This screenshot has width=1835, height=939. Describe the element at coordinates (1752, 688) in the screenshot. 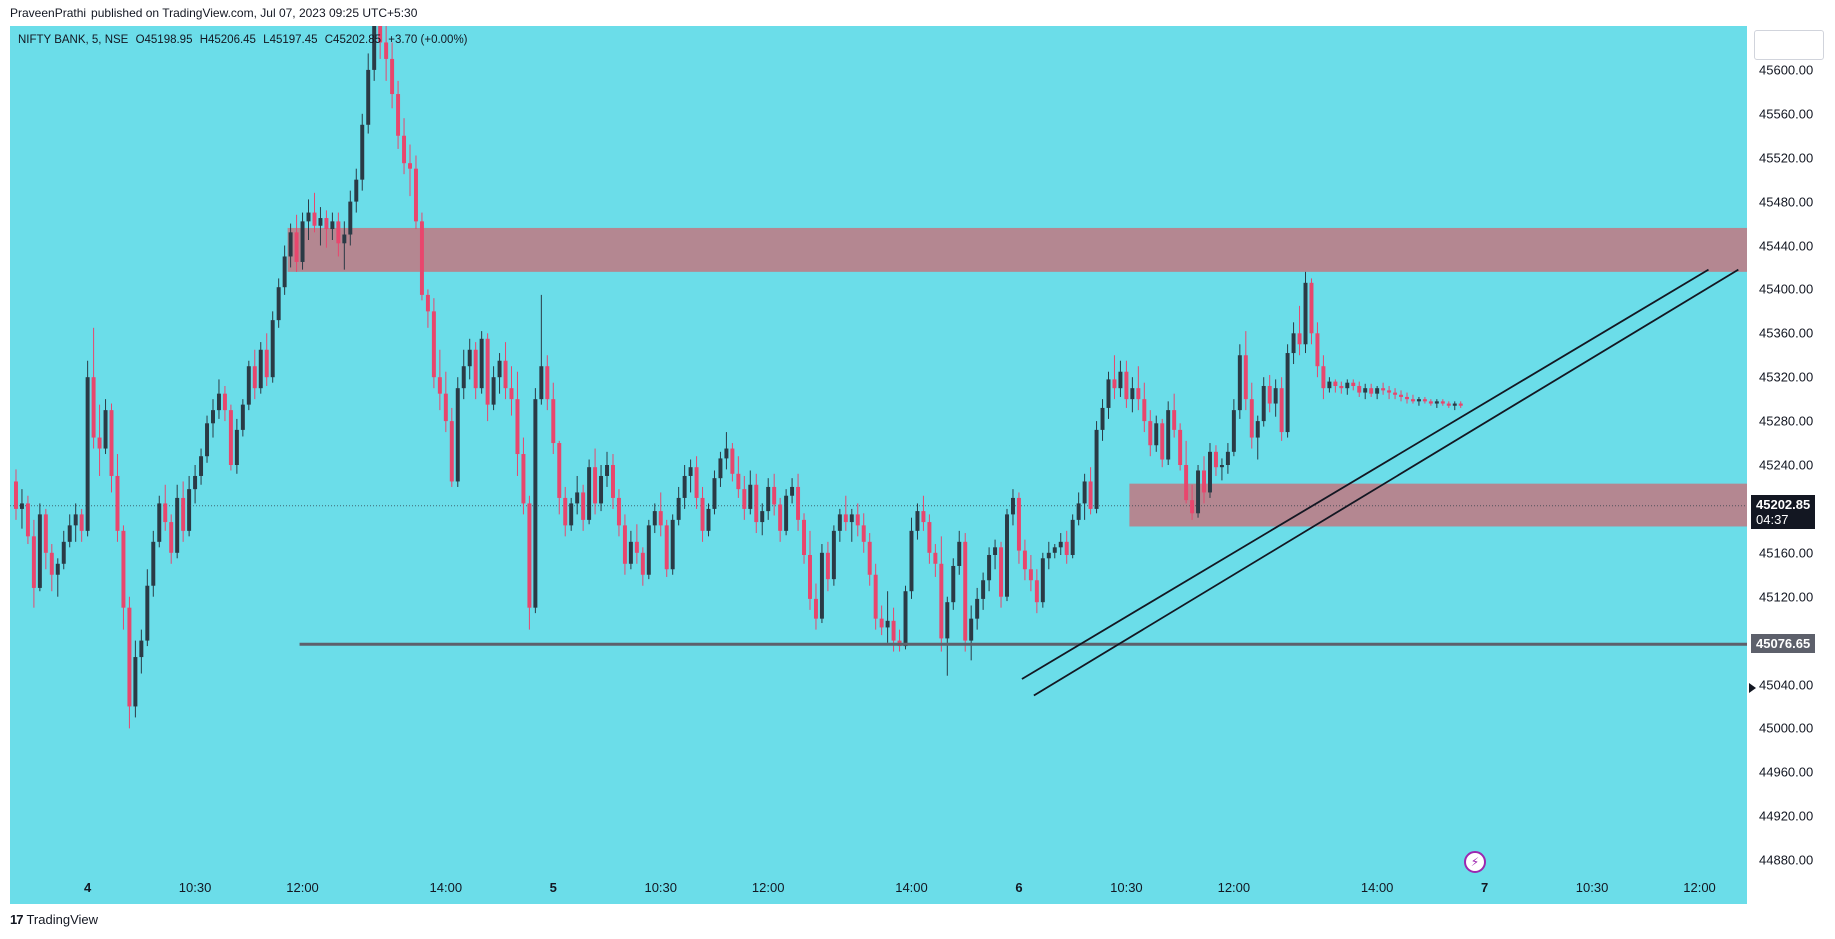

I see `arrow-right-icon` at that location.